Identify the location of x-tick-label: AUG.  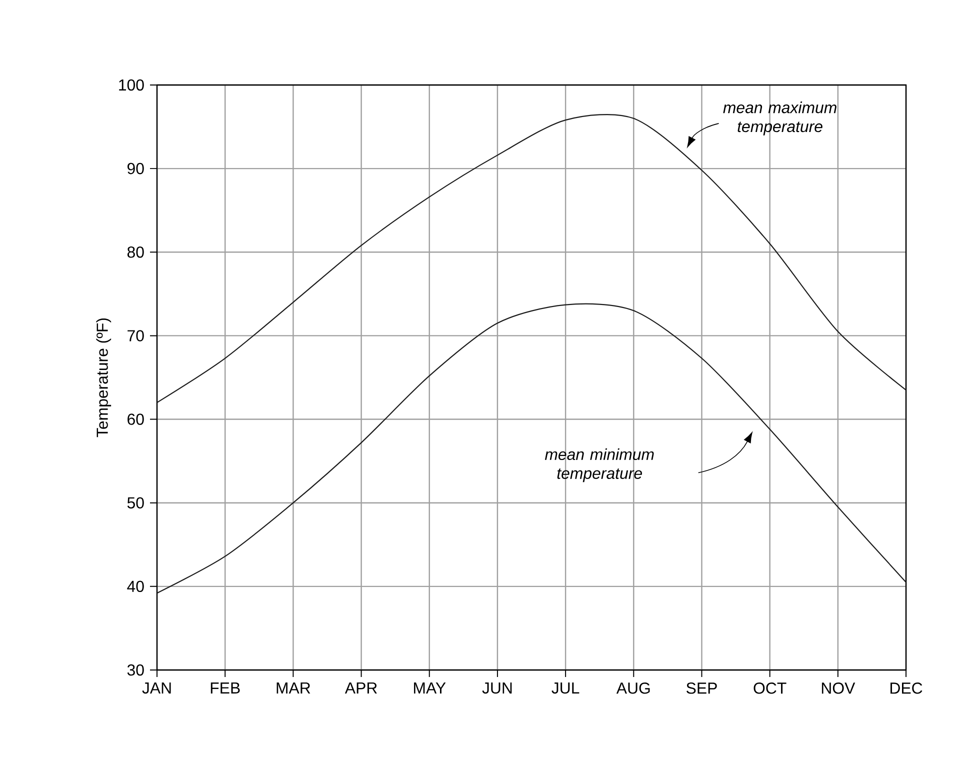
(633, 688).